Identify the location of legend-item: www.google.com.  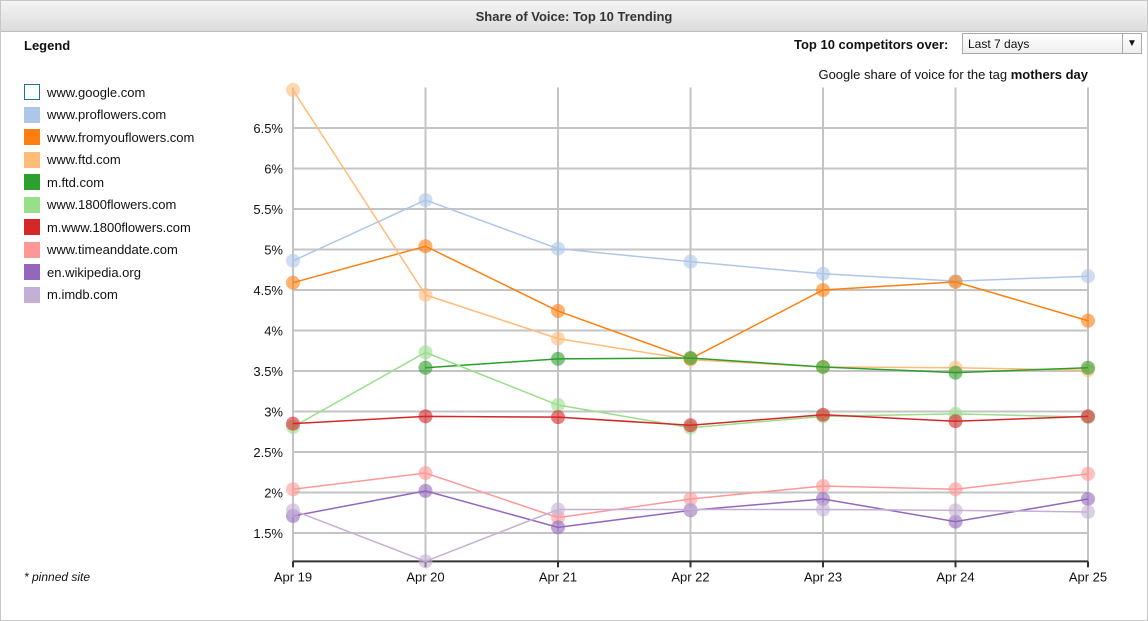
(109, 92).